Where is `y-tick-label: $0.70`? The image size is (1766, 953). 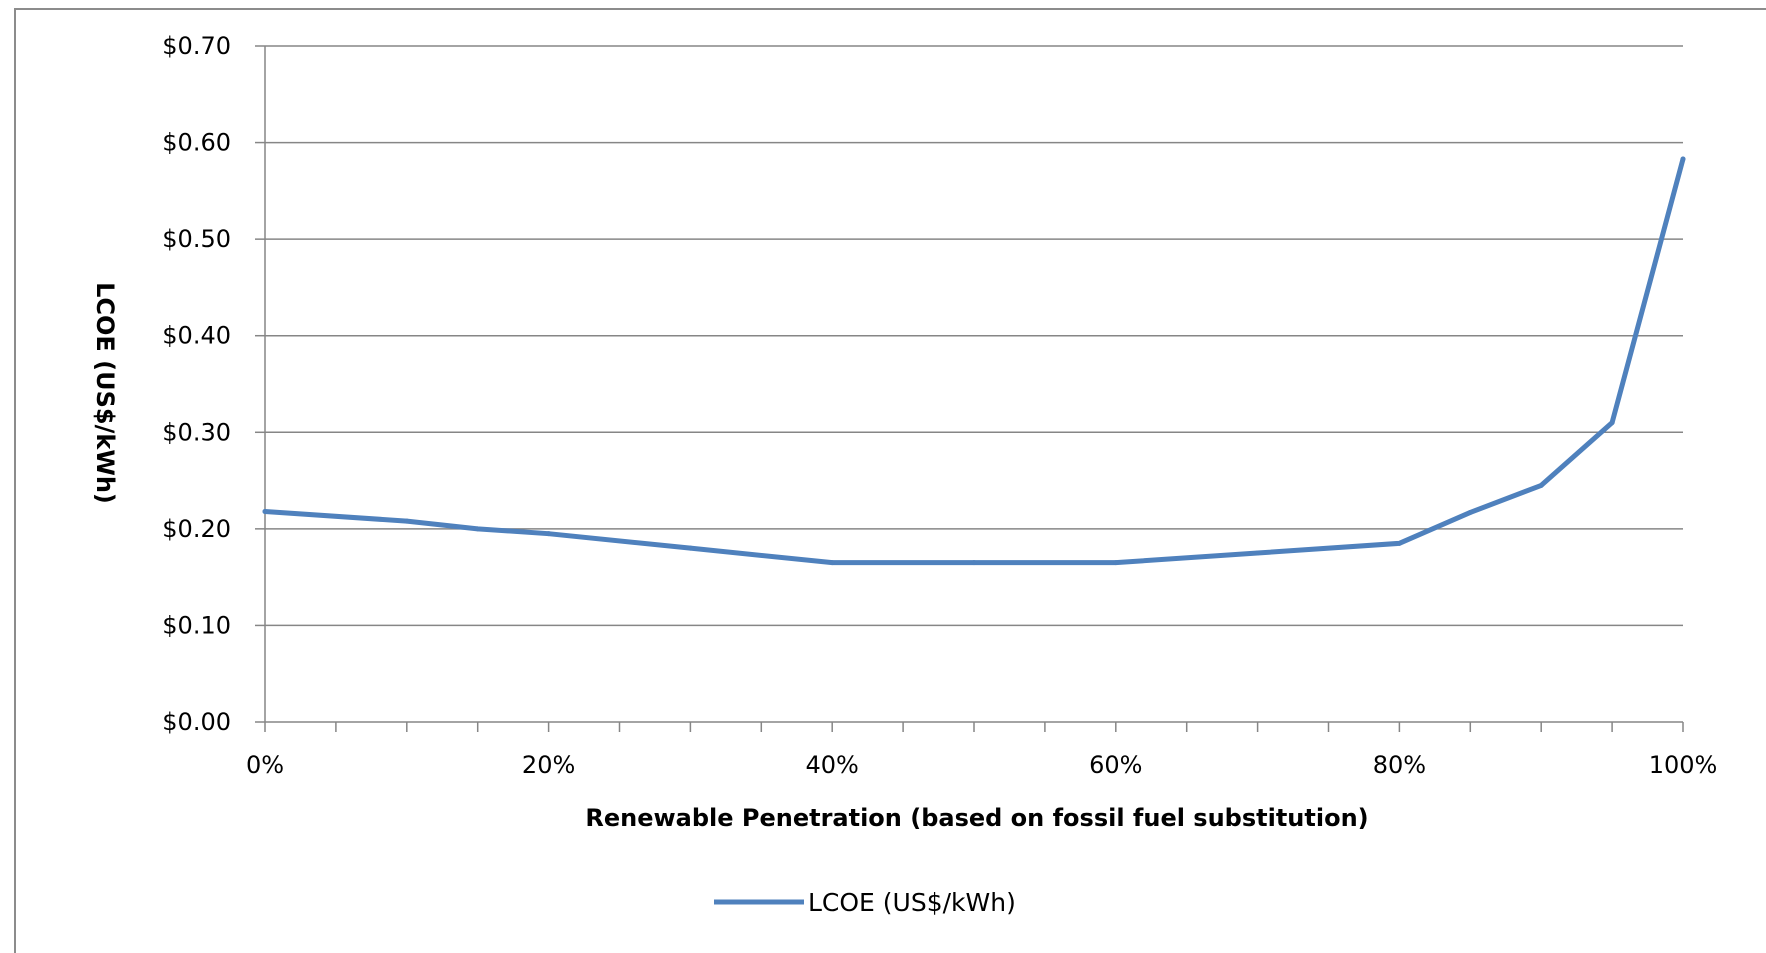
y-tick-label: $0.70 is located at coordinates (196, 46).